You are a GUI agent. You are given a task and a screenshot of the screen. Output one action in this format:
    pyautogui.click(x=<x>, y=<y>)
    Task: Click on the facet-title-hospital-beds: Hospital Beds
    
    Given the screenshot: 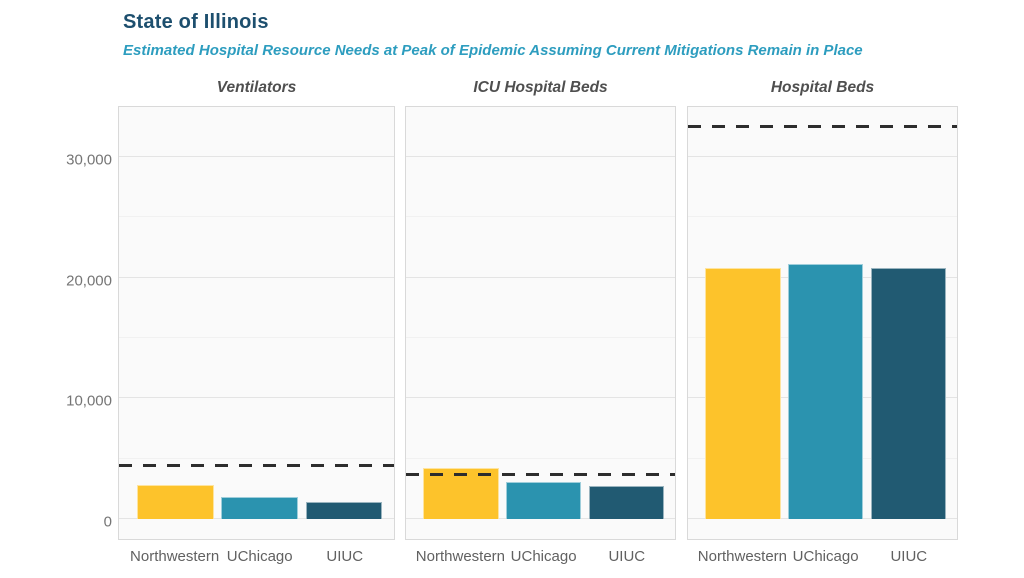 What is the action you would take?
    pyautogui.click(x=822, y=87)
    